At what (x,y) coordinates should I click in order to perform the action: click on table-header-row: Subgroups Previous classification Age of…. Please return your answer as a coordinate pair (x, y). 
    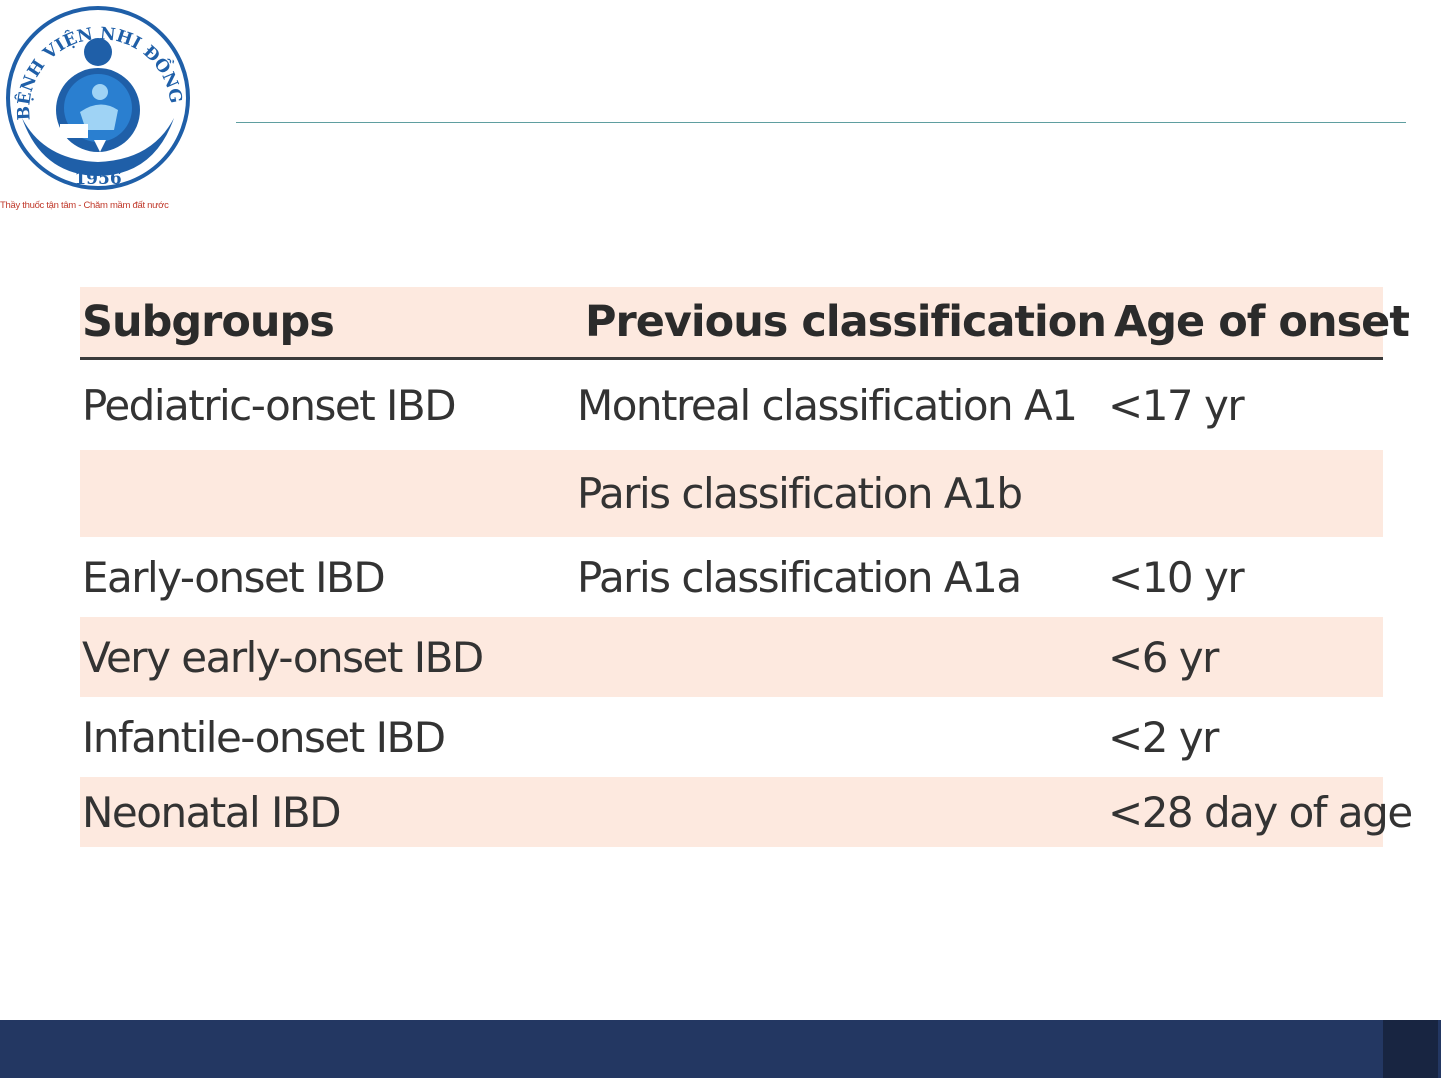
    Looking at the image, I should click on (745, 323).